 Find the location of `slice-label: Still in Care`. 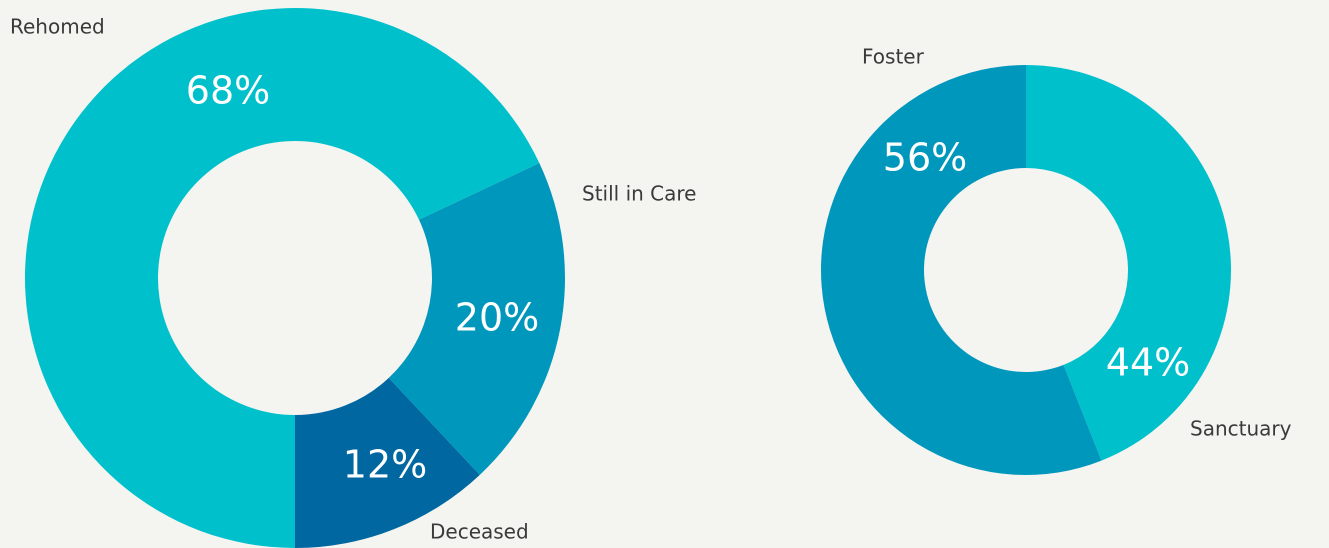

slice-label: Still in Care is located at coordinates (639, 194).